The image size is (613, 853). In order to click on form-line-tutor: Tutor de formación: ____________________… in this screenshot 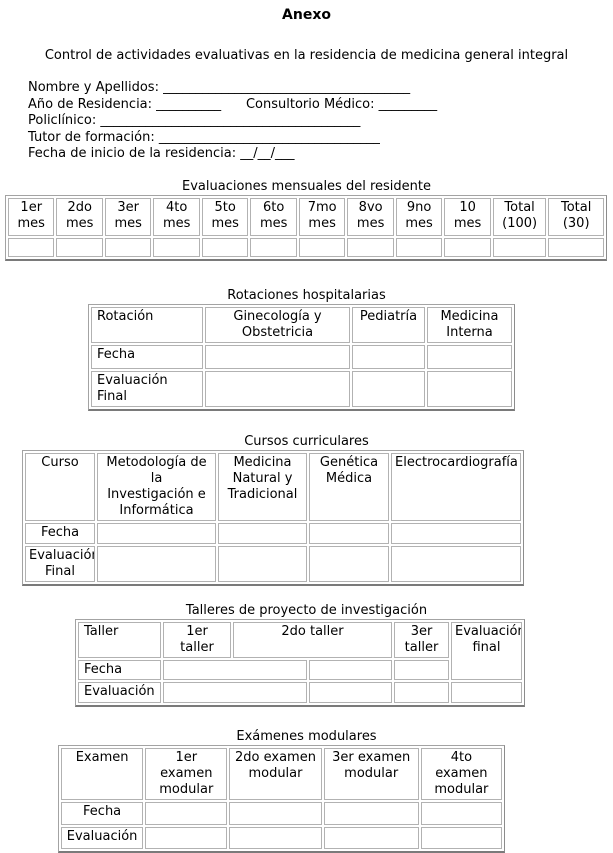, I will do `click(204, 137)`.